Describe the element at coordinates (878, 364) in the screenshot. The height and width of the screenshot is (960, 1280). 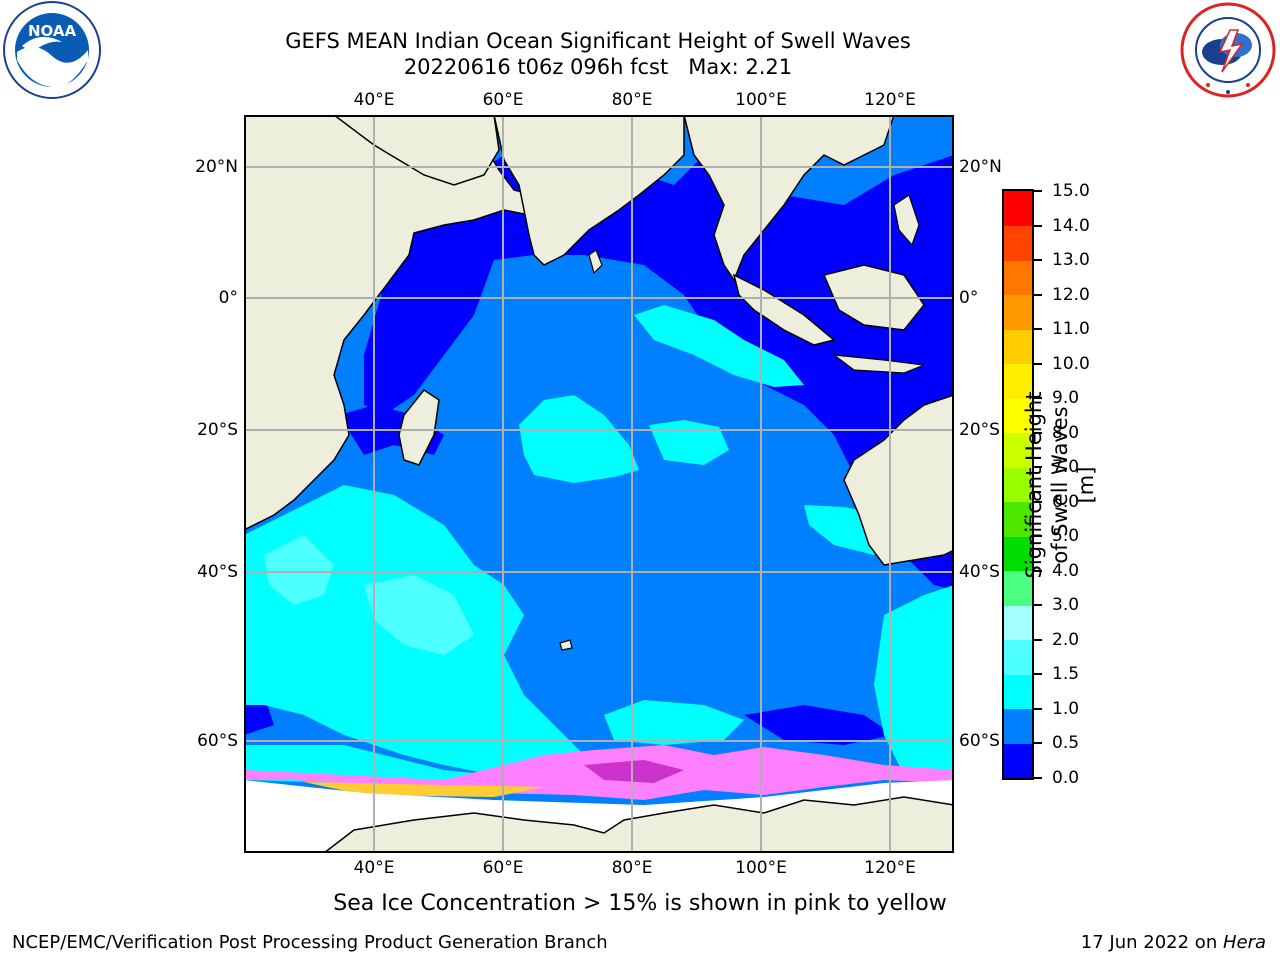
I see `land-java` at that location.